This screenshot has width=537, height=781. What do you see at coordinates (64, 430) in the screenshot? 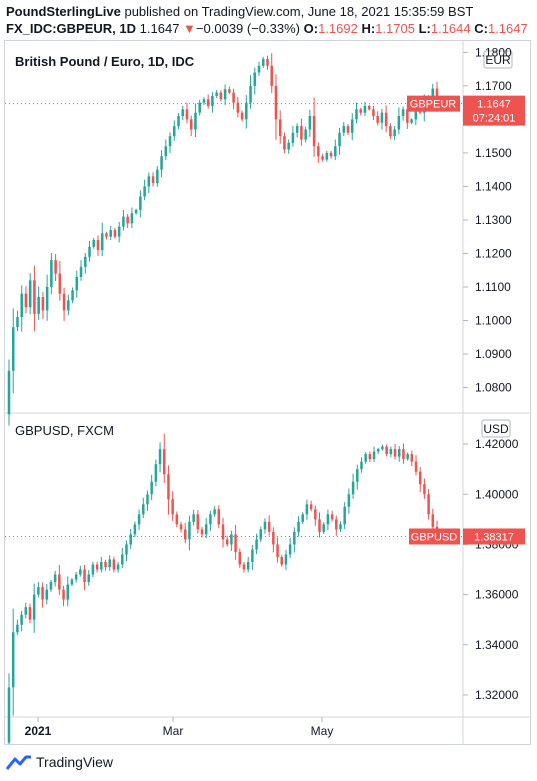
I see `gbpusd-title: GBPUSD, FXCM` at bounding box center [64, 430].